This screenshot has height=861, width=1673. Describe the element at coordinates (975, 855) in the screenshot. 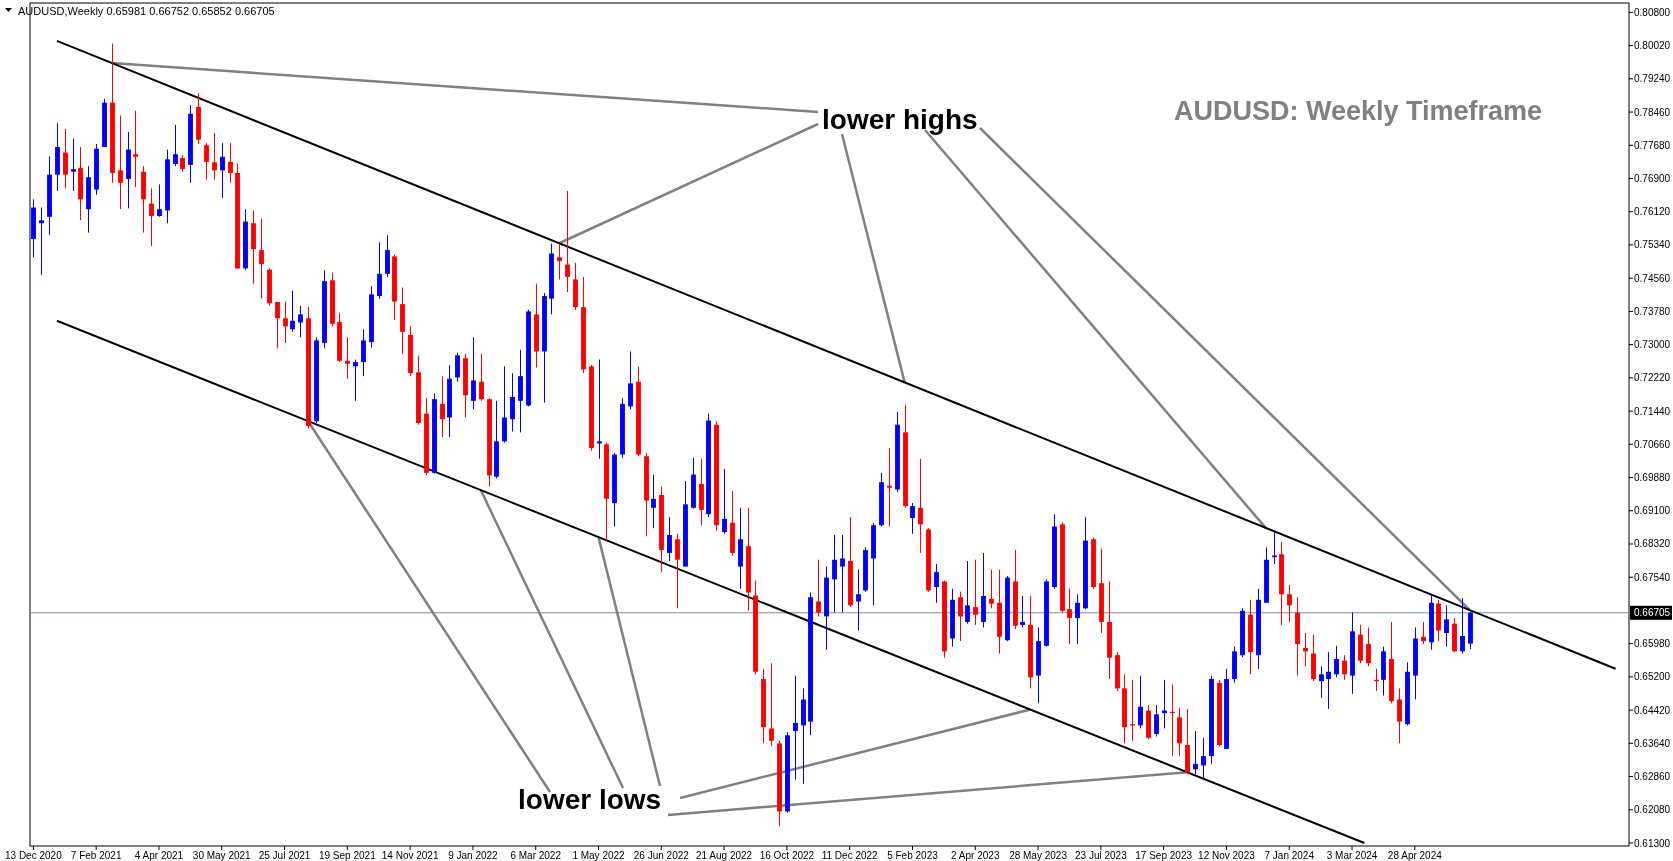

I see `x-tick-label: 2 Apr 2023` at that location.